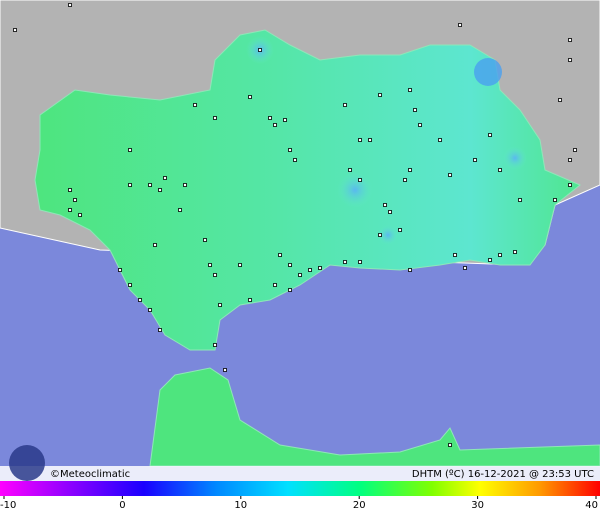 Image resolution: width=600 pixels, height=517 pixels. What do you see at coordinates (300, 506) in the screenshot?
I see `colorbar-labels-bg` at bounding box center [300, 506].